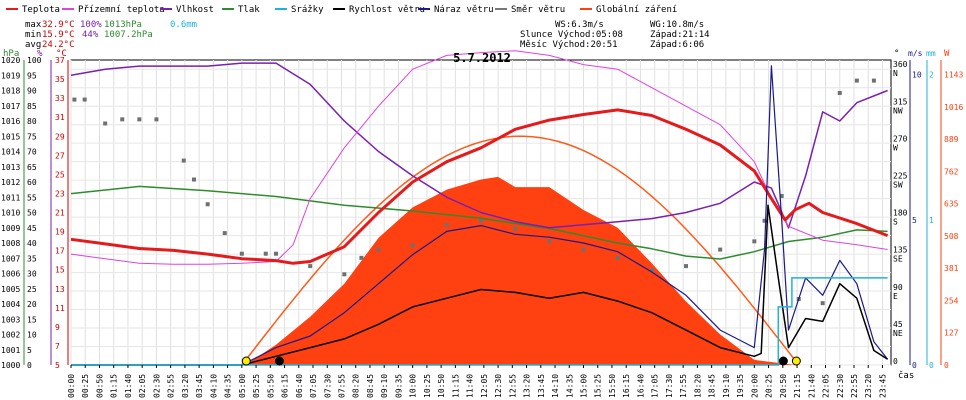 The image size is (966, 400). What do you see at coordinates (512, 386) in the screenshot?
I see `tick-label-time: 12:55` at bounding box center [512, 386].